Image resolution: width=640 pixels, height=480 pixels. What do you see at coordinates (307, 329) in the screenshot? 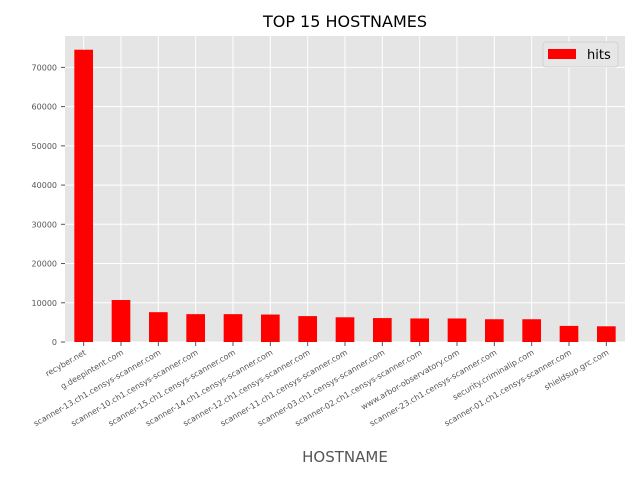
I see `bar-scanner-12.ch1.censys-scanner.com` at bounding box center [307, 329].